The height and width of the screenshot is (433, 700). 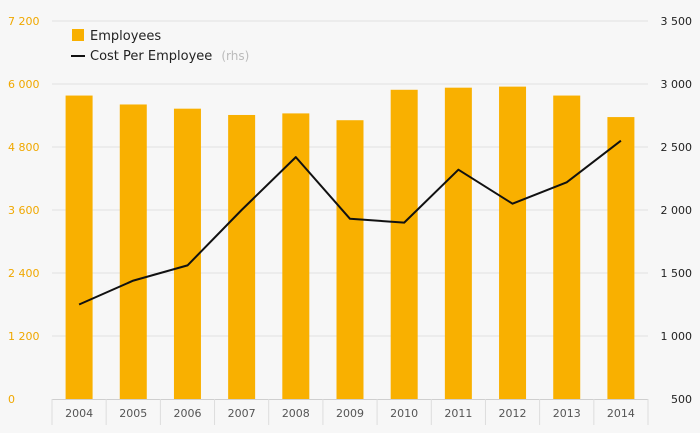 I want to click on y-left-tick-label: 4 800, so click(x=24, y=147).